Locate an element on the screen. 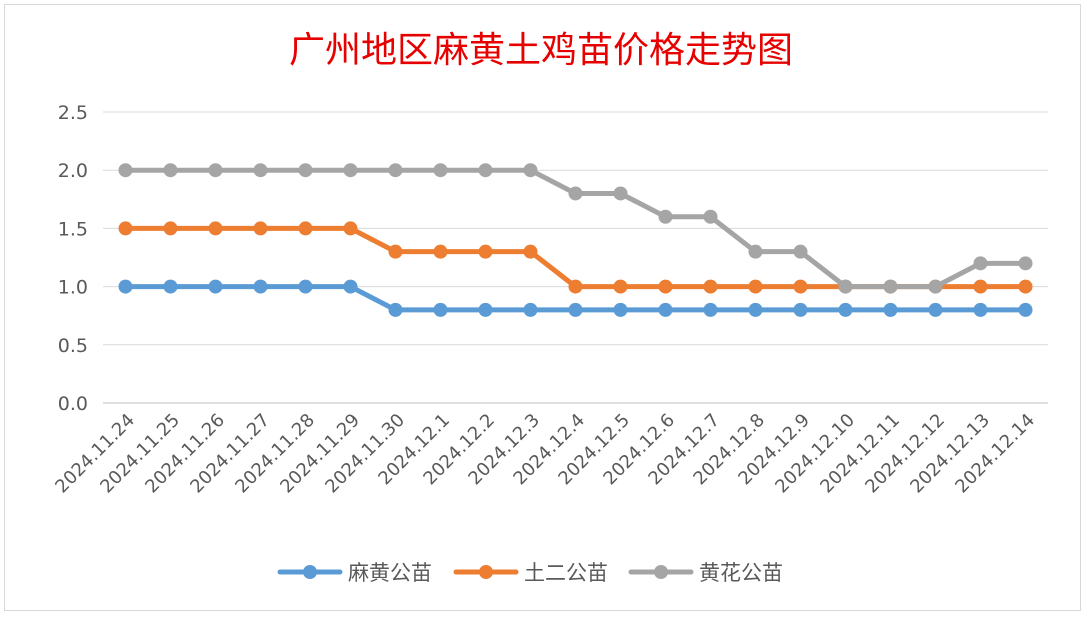 This screenshot has width=1087, height=617. legend-item: 麻黄公苗 is located at coordinates (354, 573).